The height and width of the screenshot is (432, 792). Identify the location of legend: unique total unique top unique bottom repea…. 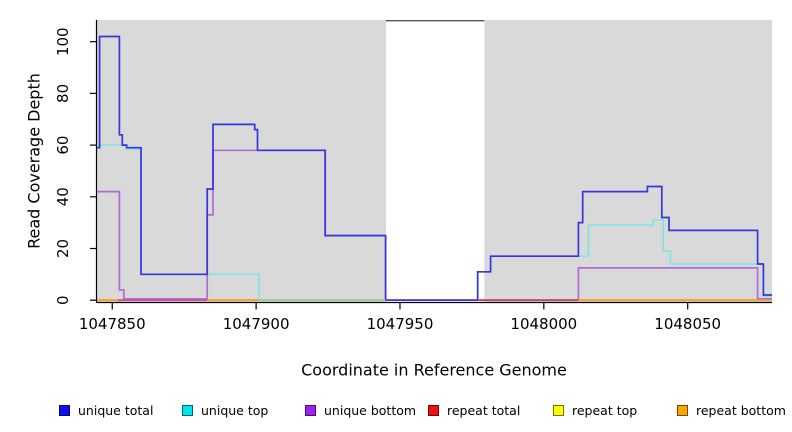
(396, 412).